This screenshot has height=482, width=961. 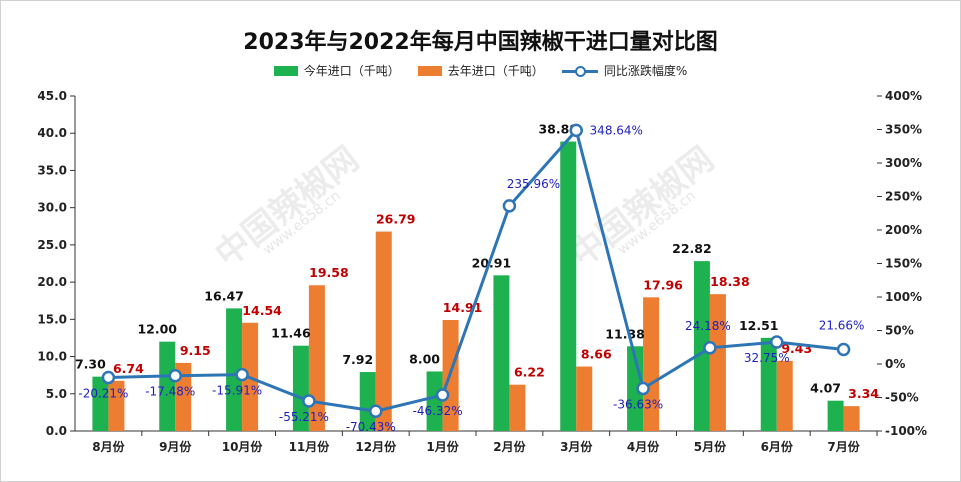 I want to click on yoy-label: -17.48%, so click(x=170, y=392).